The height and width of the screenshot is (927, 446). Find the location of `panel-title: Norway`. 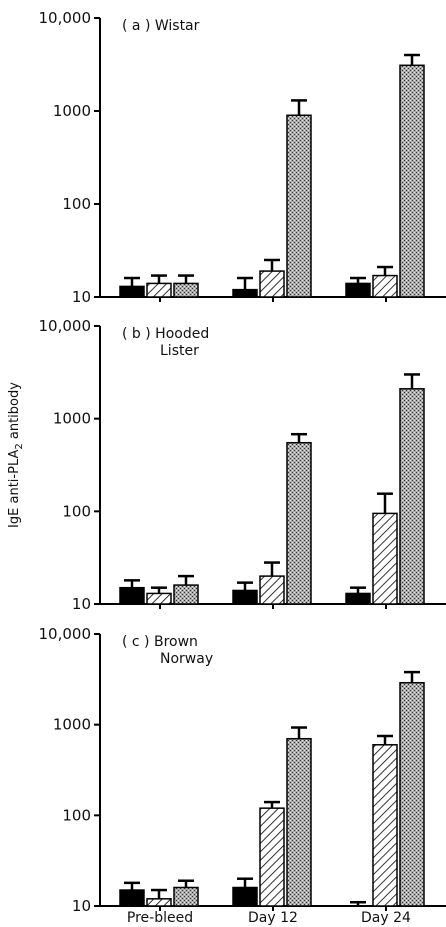

panel-title: Norway is located at coordinates (186, 659).